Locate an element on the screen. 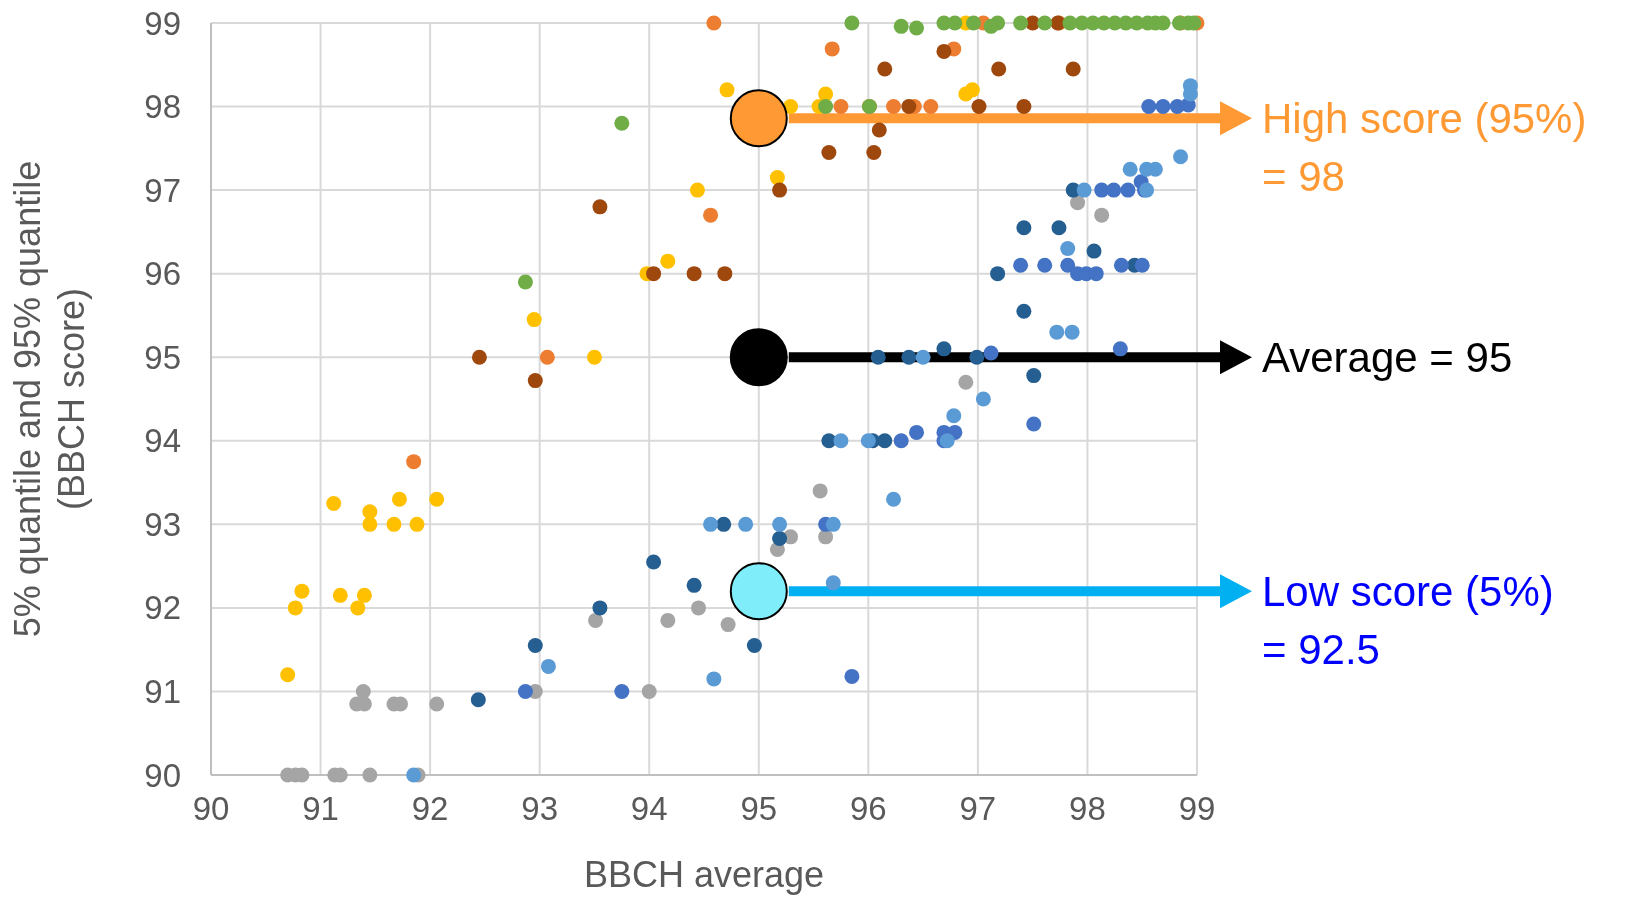 The image size is (1635, 917). y-axis-title: 5% quantile and 95% quantile (BBCH score) is located at coordinates (49, 399).